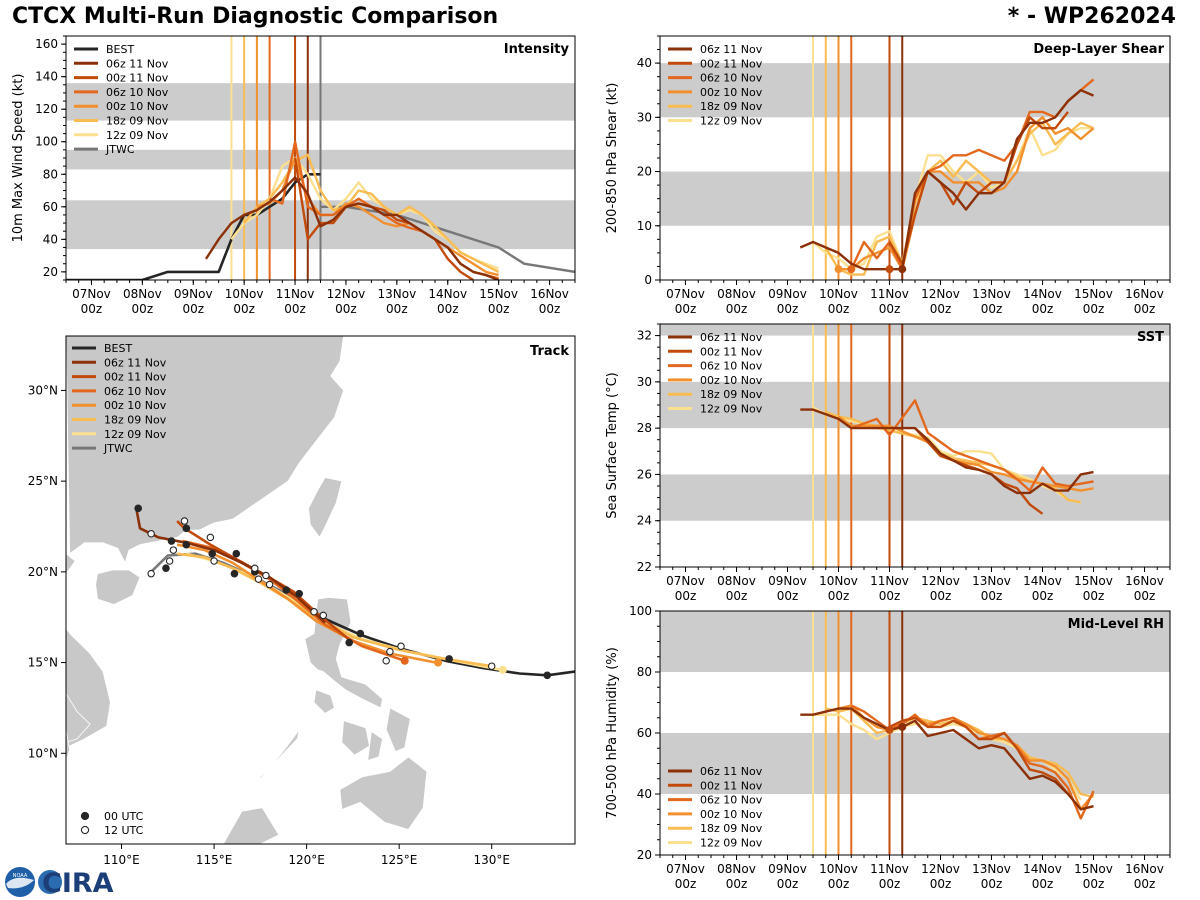  Describe the element at coordinates (50, 207) in the screenshot. I see `y-tick-label: 60` at that location.